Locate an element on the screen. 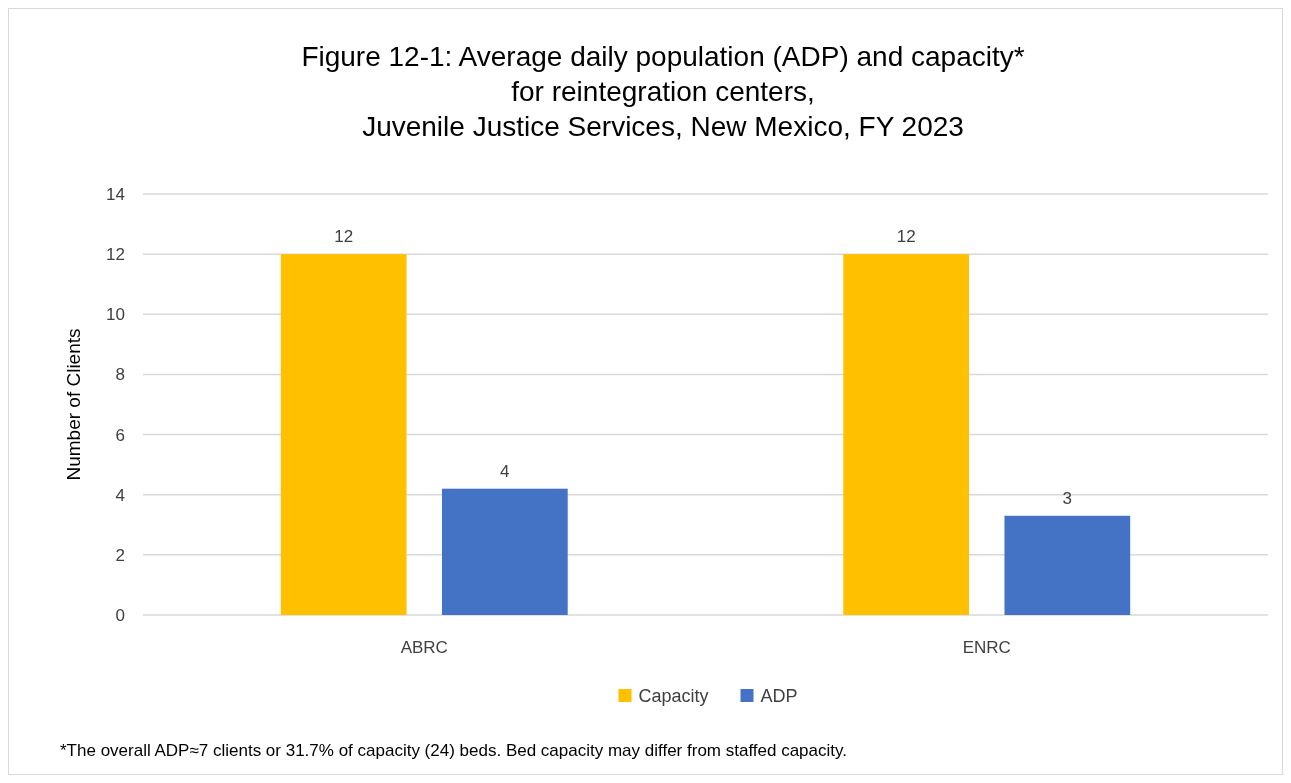 This screenshot has height=783, width=1291. legend-label: ADP is located at coordinates (779, 696).